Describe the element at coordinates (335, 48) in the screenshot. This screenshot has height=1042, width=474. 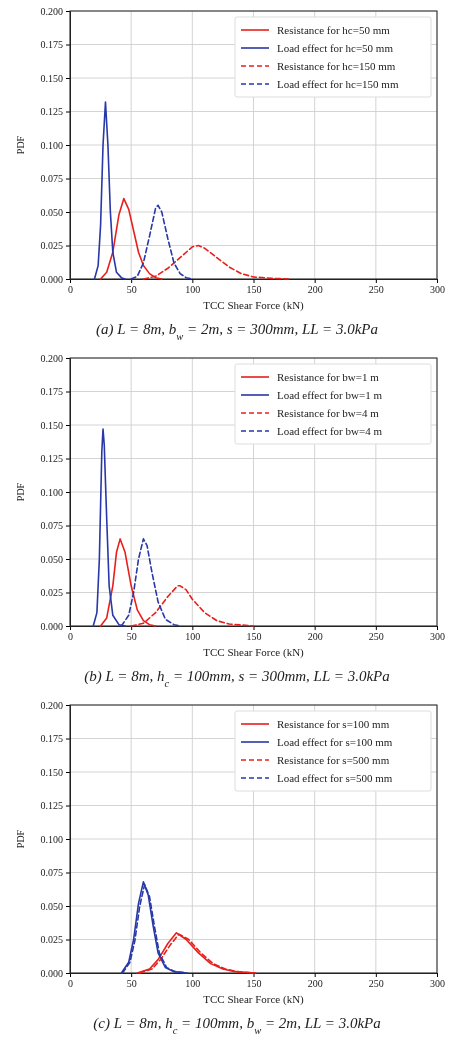
I see `legend-label: Load effect for hc=50 mm` at that location.